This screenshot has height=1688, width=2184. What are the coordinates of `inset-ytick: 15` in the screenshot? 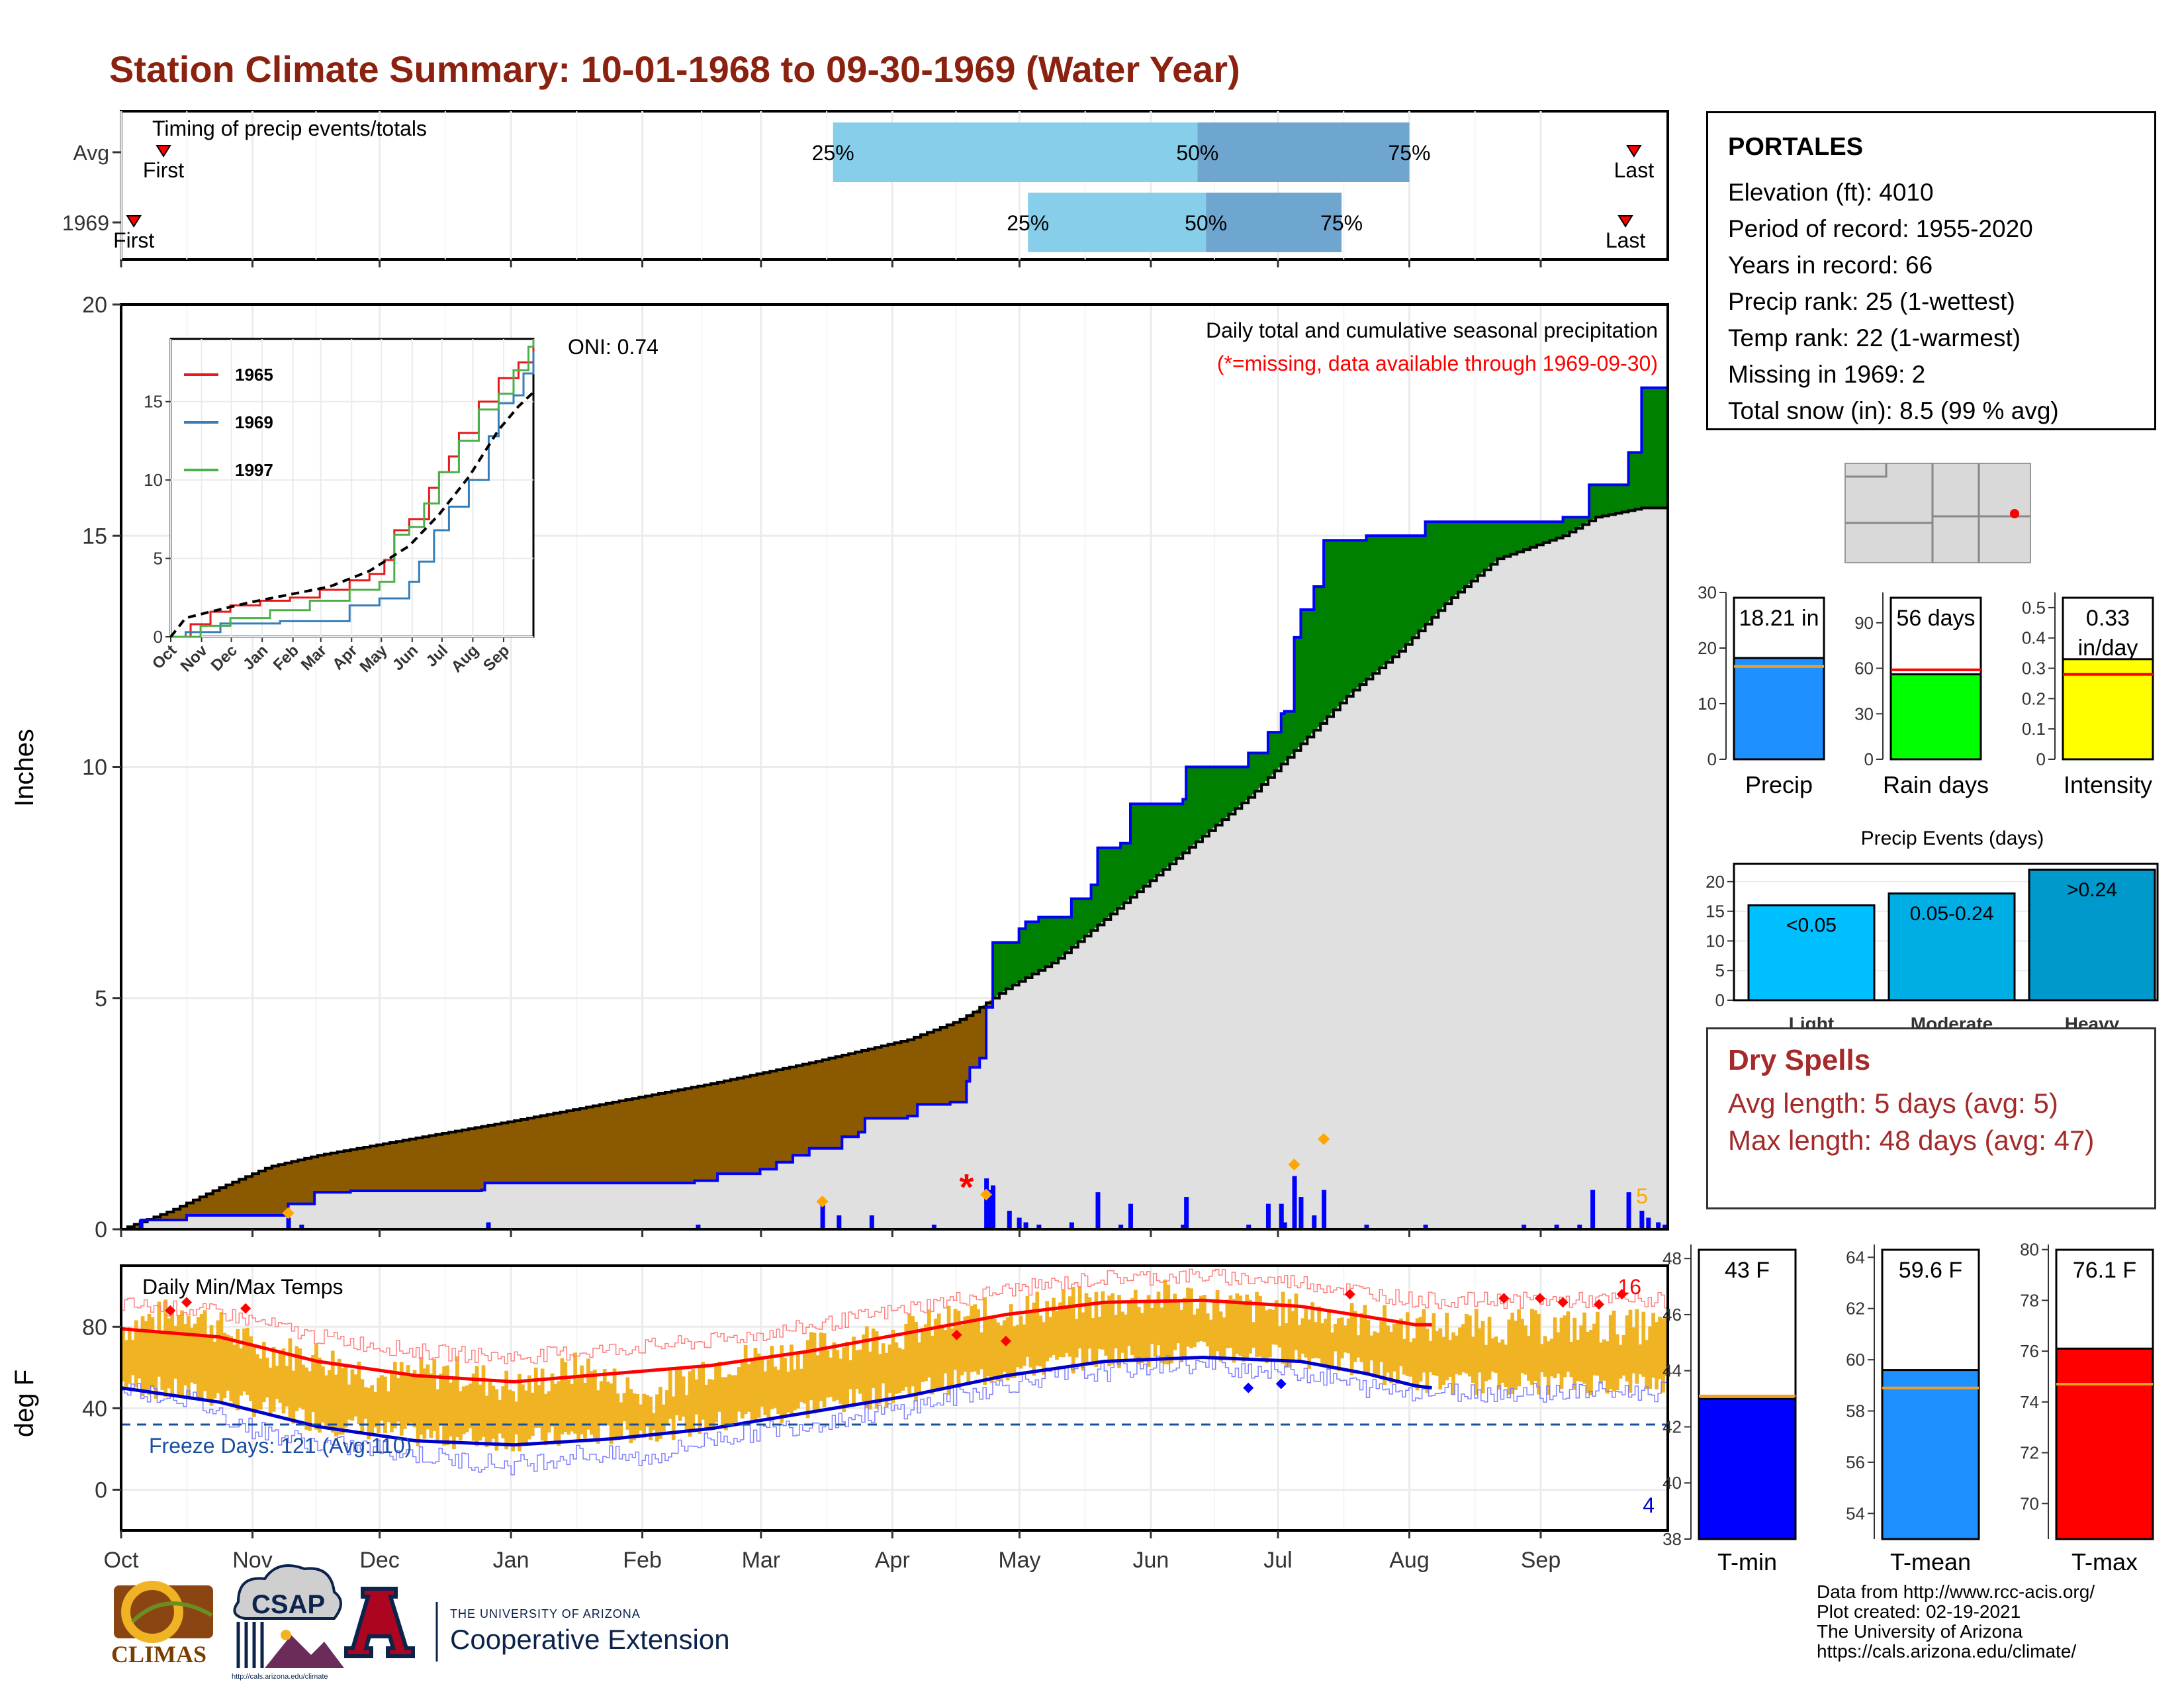 It's located at (153, 402).